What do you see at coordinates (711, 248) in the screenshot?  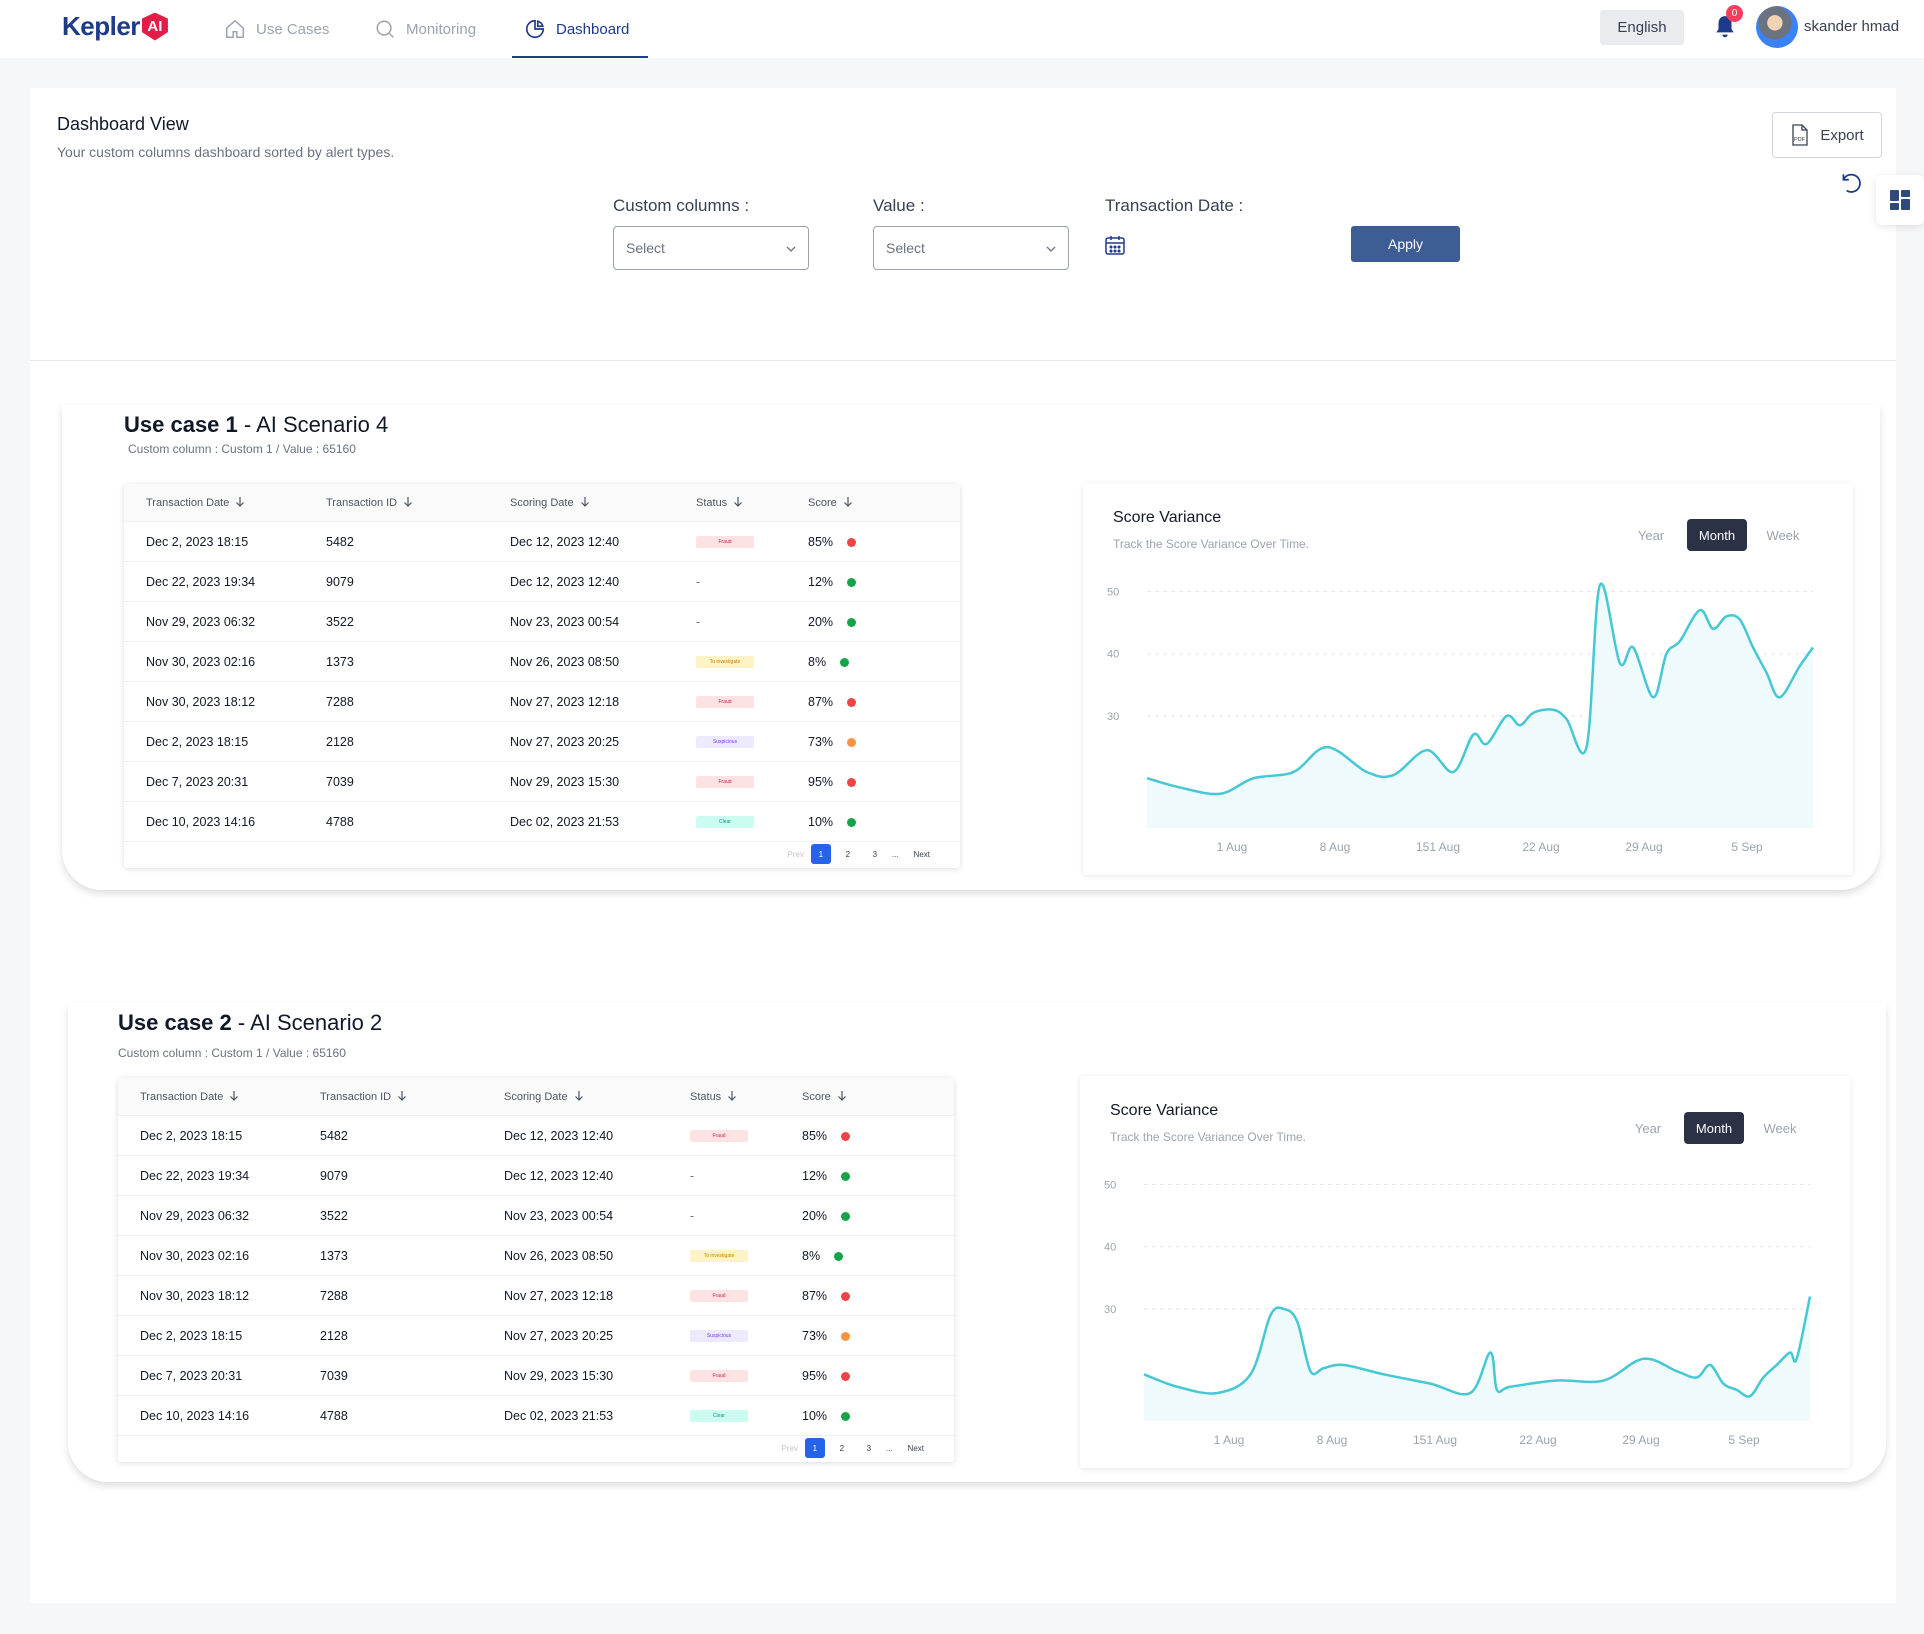 I see `custom-columns-select: Select` at bounding box center [711, 248].